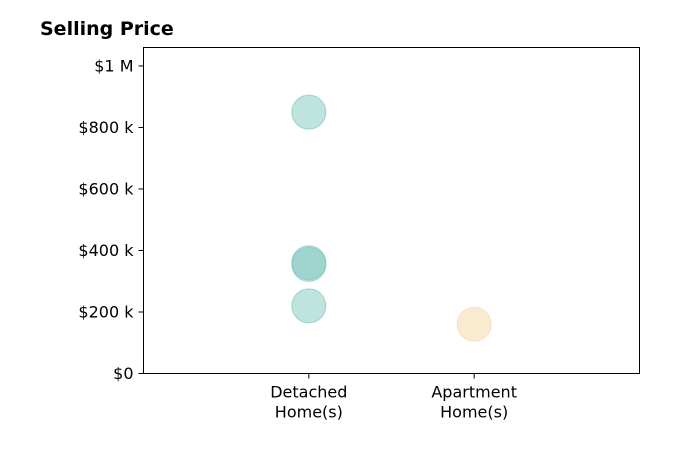 This screenshot has height=462, width=679. I want to click on y-tick-label: $1 M, so click(113, 65).